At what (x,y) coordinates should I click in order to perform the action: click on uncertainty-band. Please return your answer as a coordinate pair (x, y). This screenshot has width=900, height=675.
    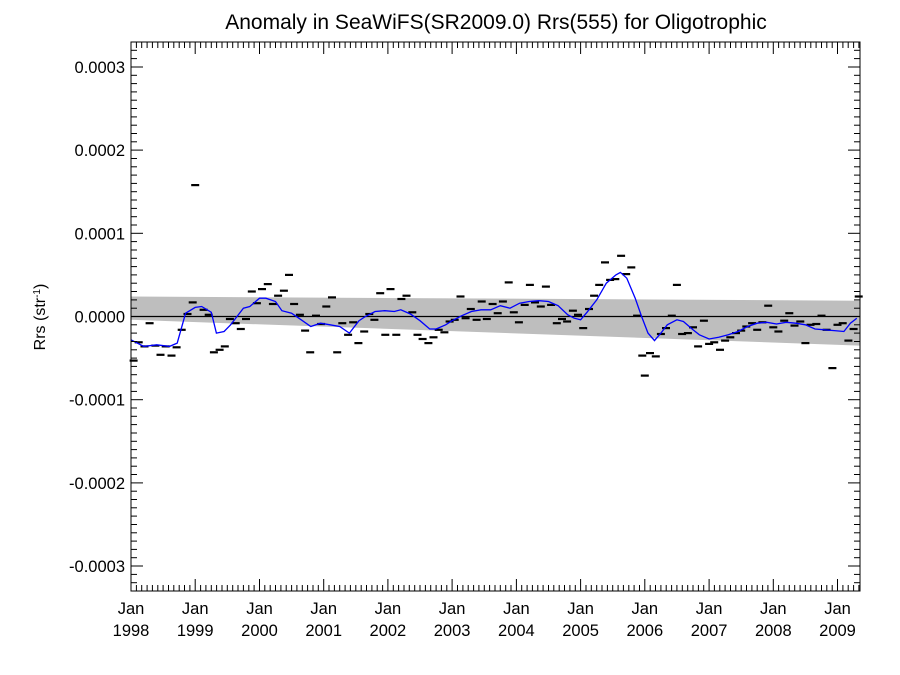
    Looking at the image, I should click on (495, 321).